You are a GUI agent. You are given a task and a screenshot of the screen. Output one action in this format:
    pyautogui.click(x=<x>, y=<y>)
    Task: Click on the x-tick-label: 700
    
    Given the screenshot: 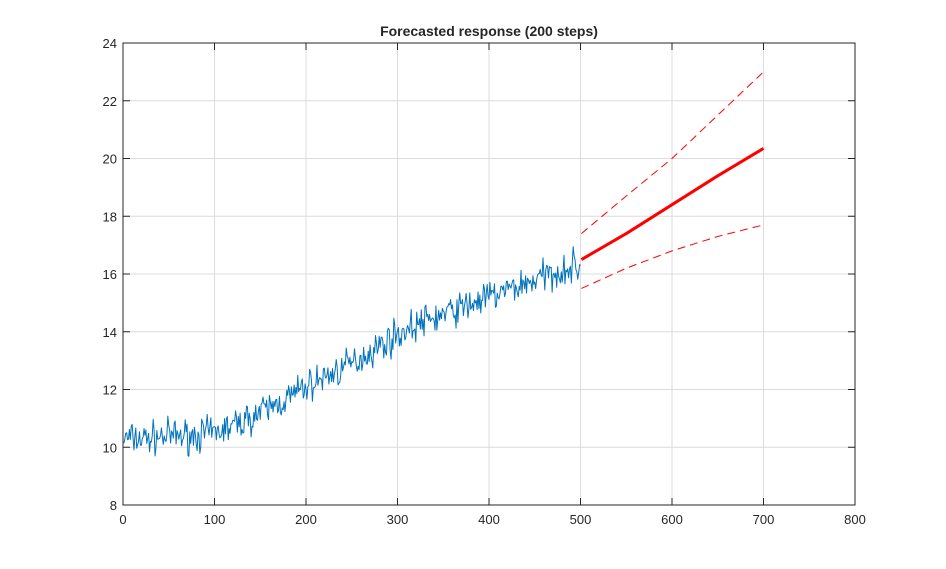 What is the action you would take?
    pyautogui.click(x=764, y=519)
    